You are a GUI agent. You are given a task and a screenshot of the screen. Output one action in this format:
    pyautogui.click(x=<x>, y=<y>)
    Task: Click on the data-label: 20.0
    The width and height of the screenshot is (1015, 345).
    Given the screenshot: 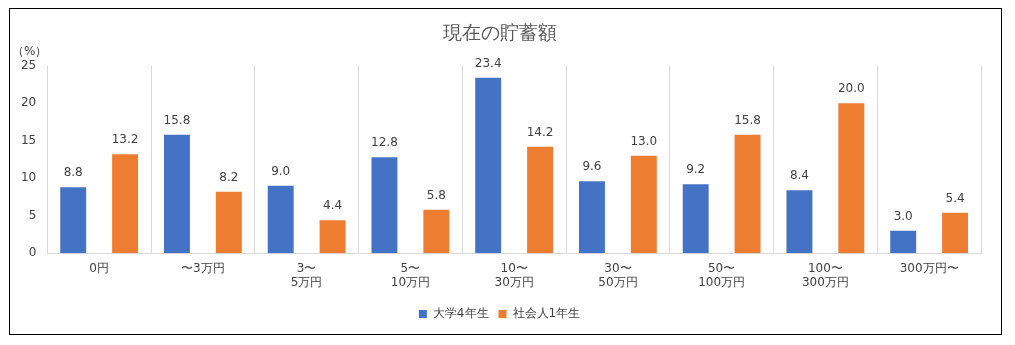 What is the action you would take?
    pyautogui.click(x=851, y=88)
    